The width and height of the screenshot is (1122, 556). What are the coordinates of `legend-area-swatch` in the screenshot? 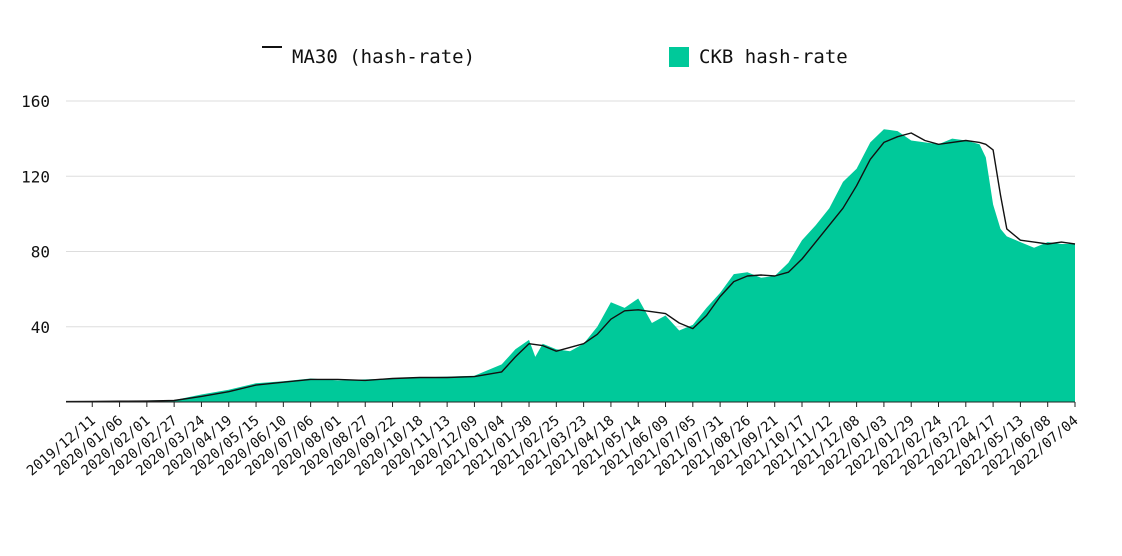 It's located at (679, 57).